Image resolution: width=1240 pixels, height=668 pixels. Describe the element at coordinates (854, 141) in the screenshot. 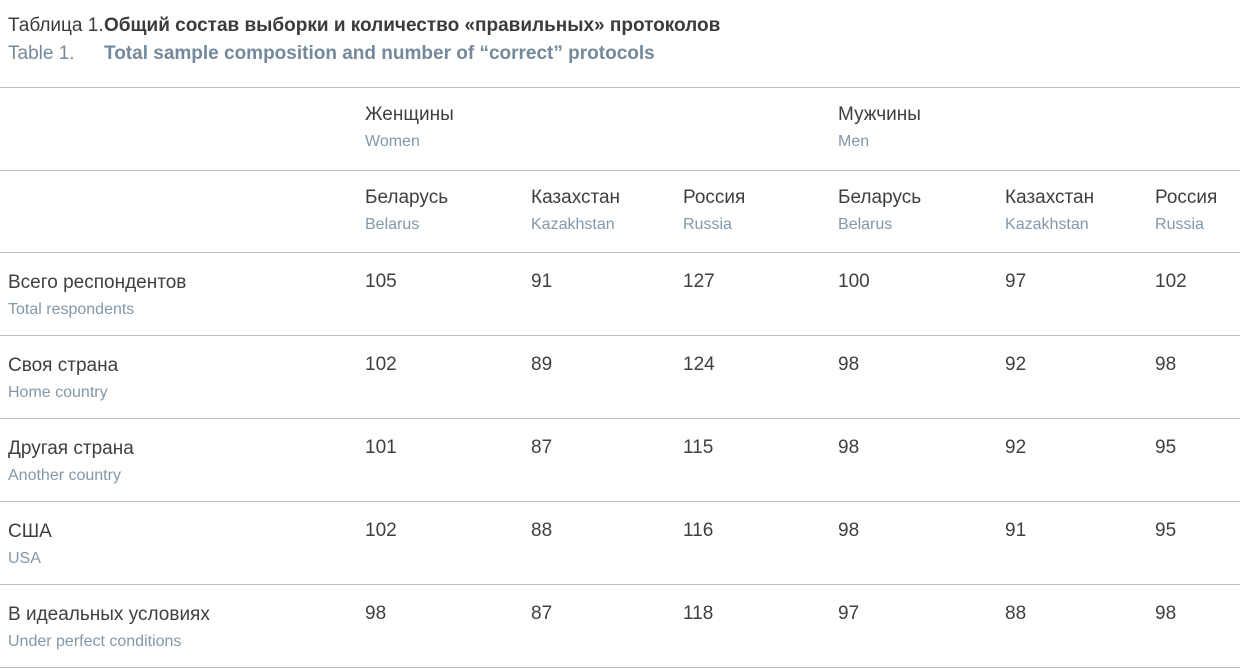

I see `group-men-en: Men` at that location.